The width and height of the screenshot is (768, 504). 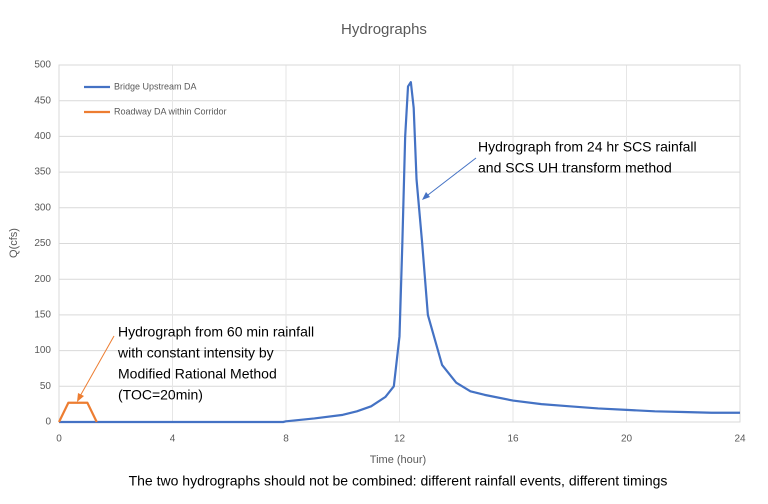 What do you see at coordinates (46, 386) in the screenshot?
I see `y-tick-label: 50` at bounding box center [46, 386].